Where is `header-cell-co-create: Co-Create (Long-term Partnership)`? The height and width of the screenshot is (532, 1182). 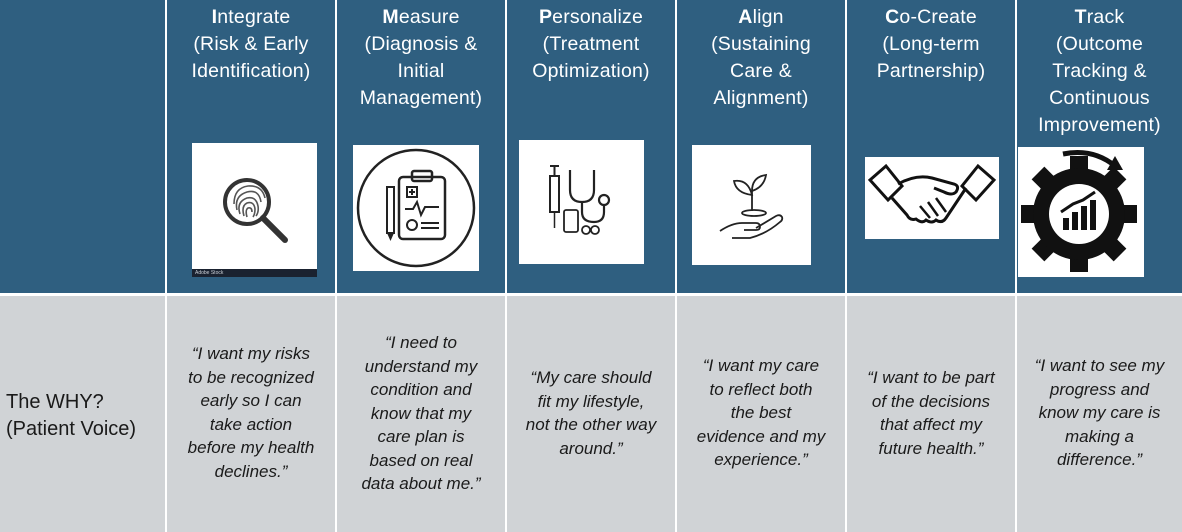
header-cell-co-create: Co-Create (Long-term Partnership) is located at coordinates (930, 146).